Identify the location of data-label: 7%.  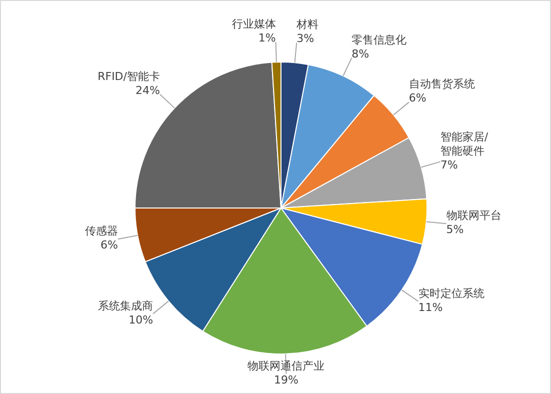
(449, 165).